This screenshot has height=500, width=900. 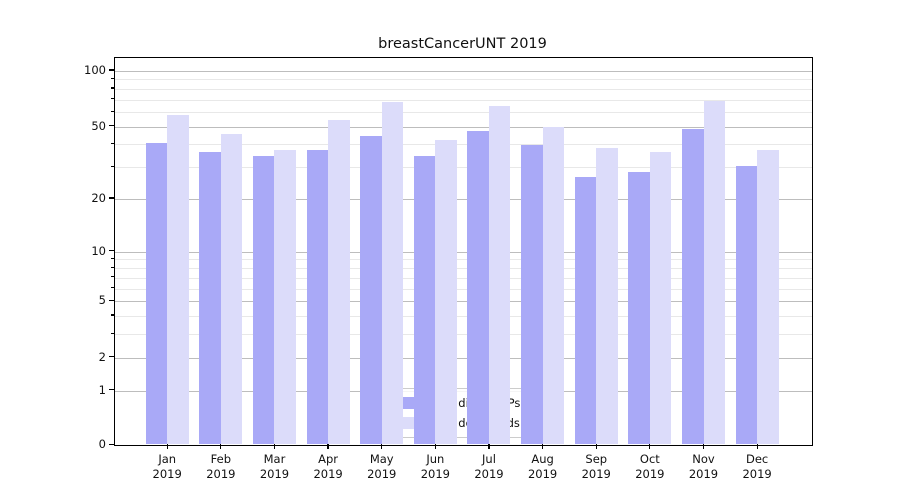 I want to click on x-tick-label-mar: Mar 2019, so click(x=274, y=466).